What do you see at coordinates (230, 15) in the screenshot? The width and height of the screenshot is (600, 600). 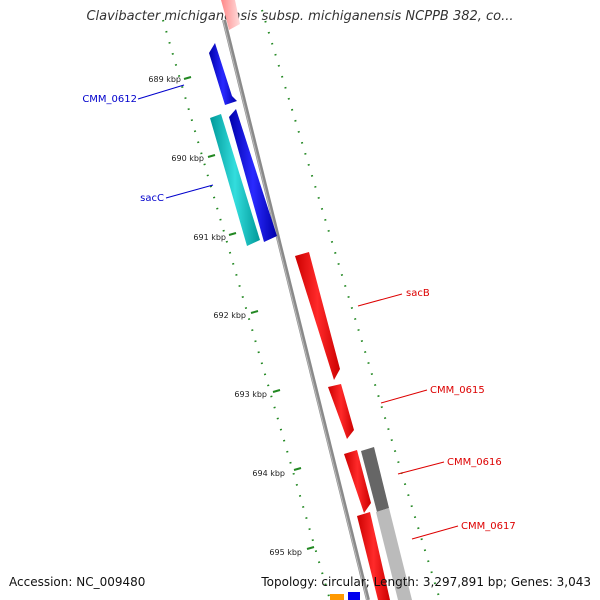 I see `partial-gene-top` at bounding box center [230, 15].